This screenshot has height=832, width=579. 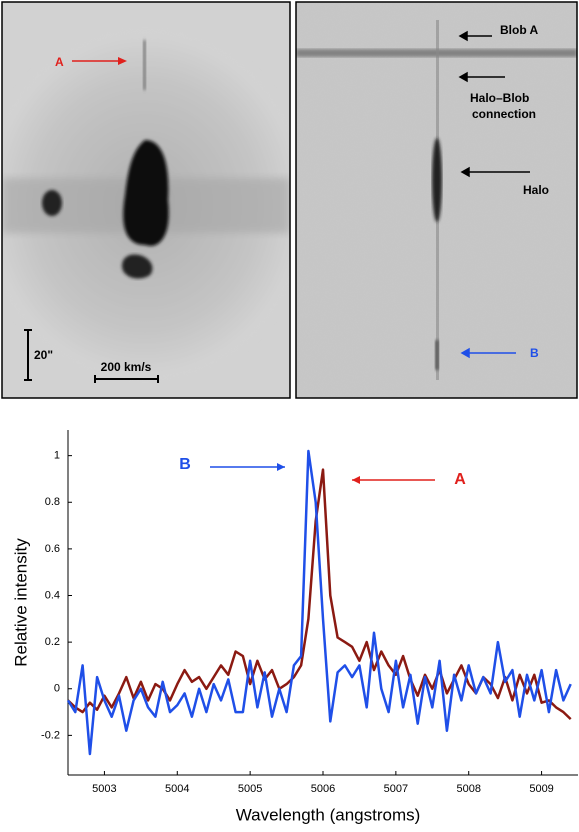 I want to click on x-tick-label: 5007, so click(x=396, y=789).